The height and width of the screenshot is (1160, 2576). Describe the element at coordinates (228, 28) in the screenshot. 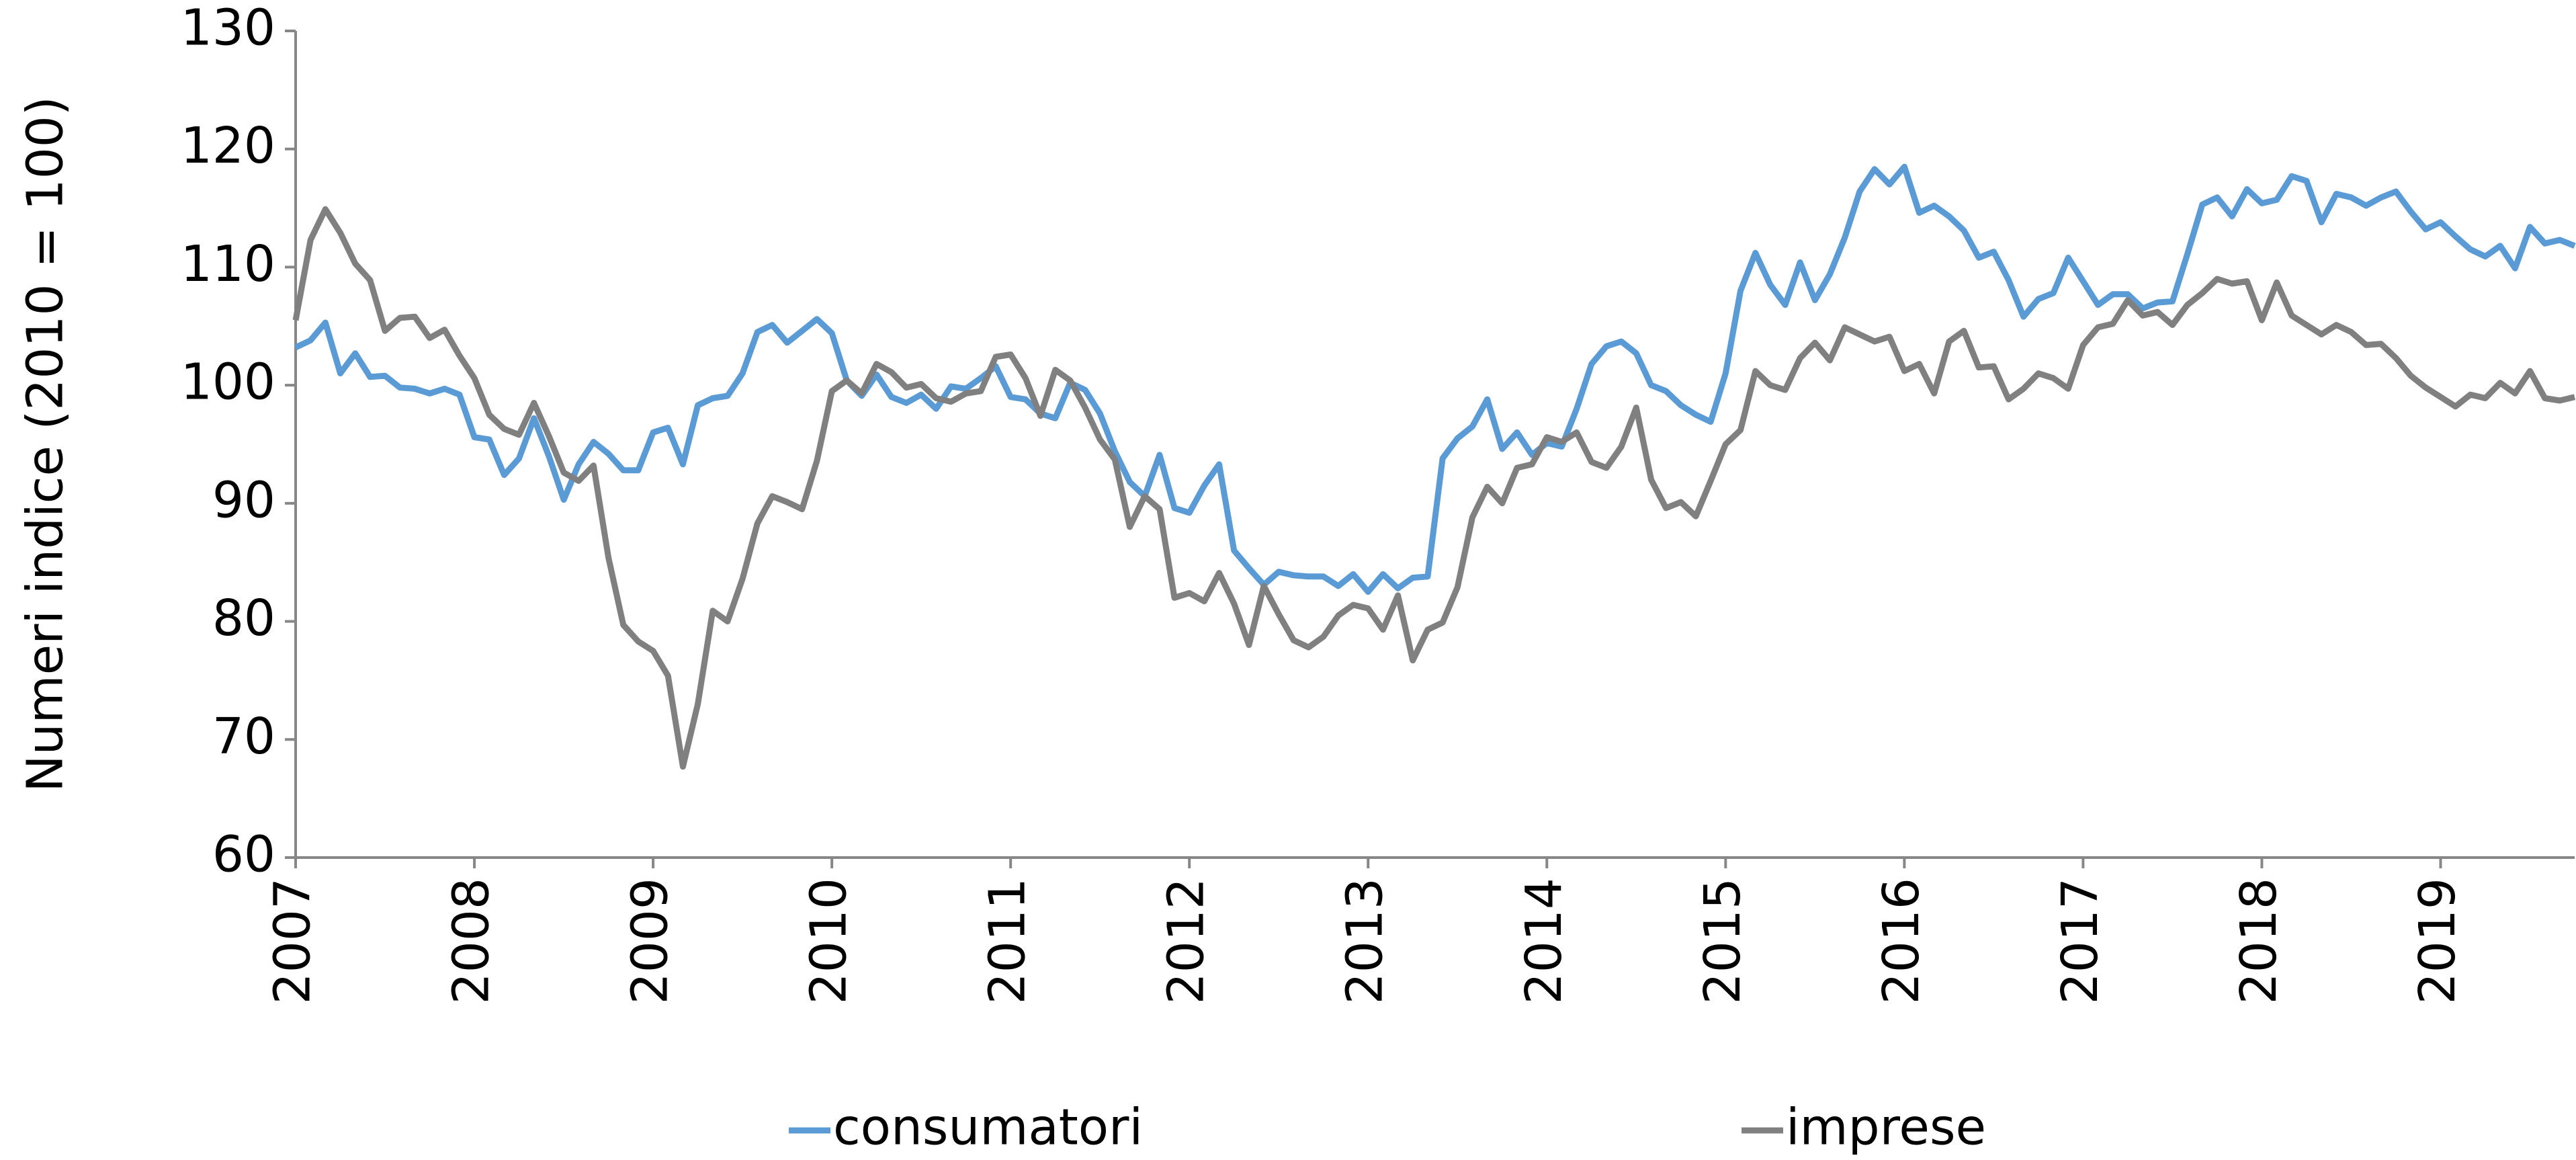

I see `y-tick-label: 130` at that location.